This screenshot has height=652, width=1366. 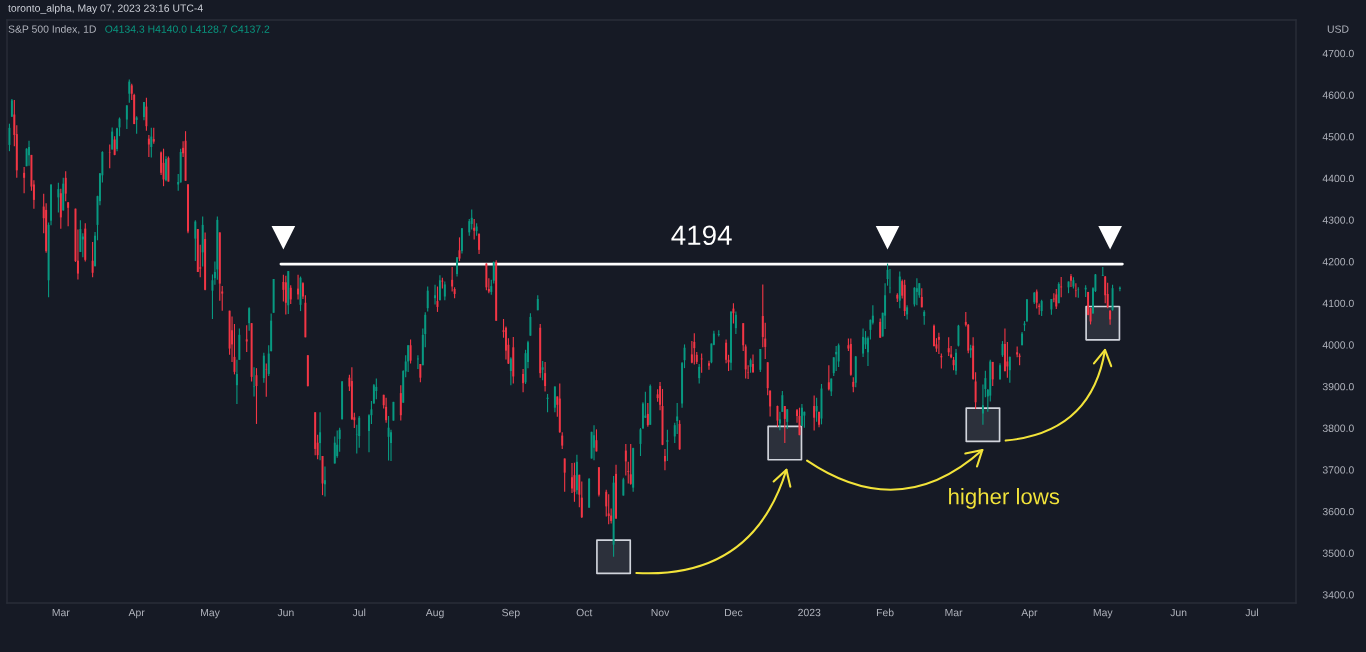 I want to click on x-tick-label: Apr, so click(x=1029, y=613).